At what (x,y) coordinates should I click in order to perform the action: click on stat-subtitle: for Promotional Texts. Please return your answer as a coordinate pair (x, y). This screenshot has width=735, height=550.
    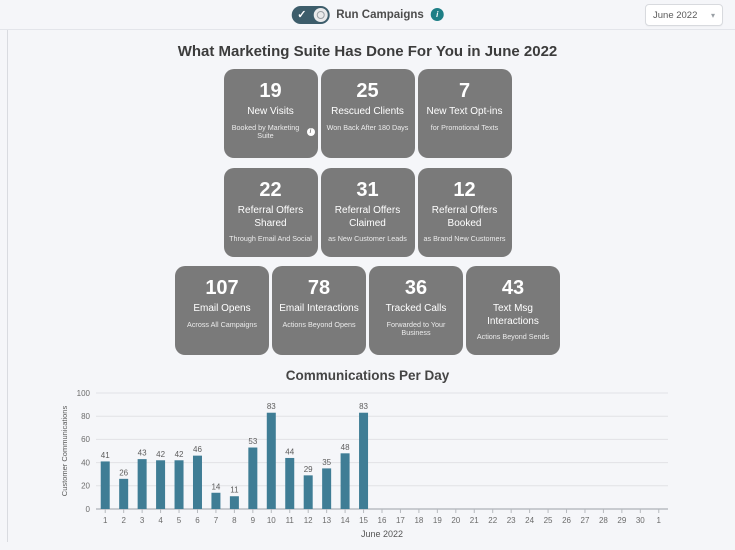
    Looking at the image, I should click on (464, 127).